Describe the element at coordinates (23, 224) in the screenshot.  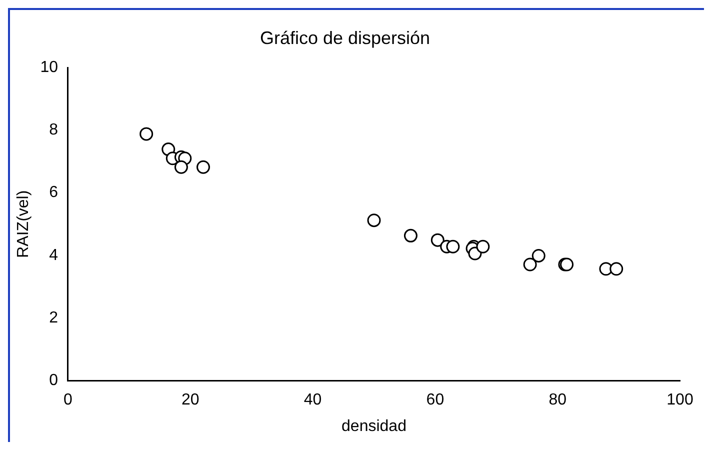
I see `y-axis-title: RAIZ(vel)` at that location.